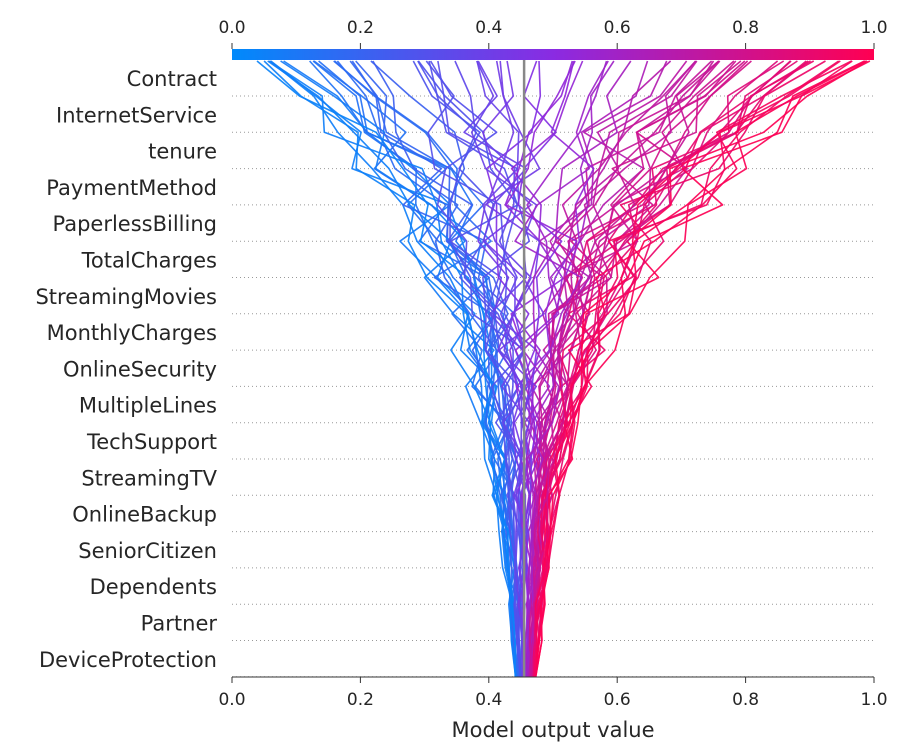 Image resolution: width=916 pixels, height=748 pixels. What do you see at coordinates (151, 442) in the screenshot?
I see `feature-label: TechSupport` at bounding box center [151, 442].